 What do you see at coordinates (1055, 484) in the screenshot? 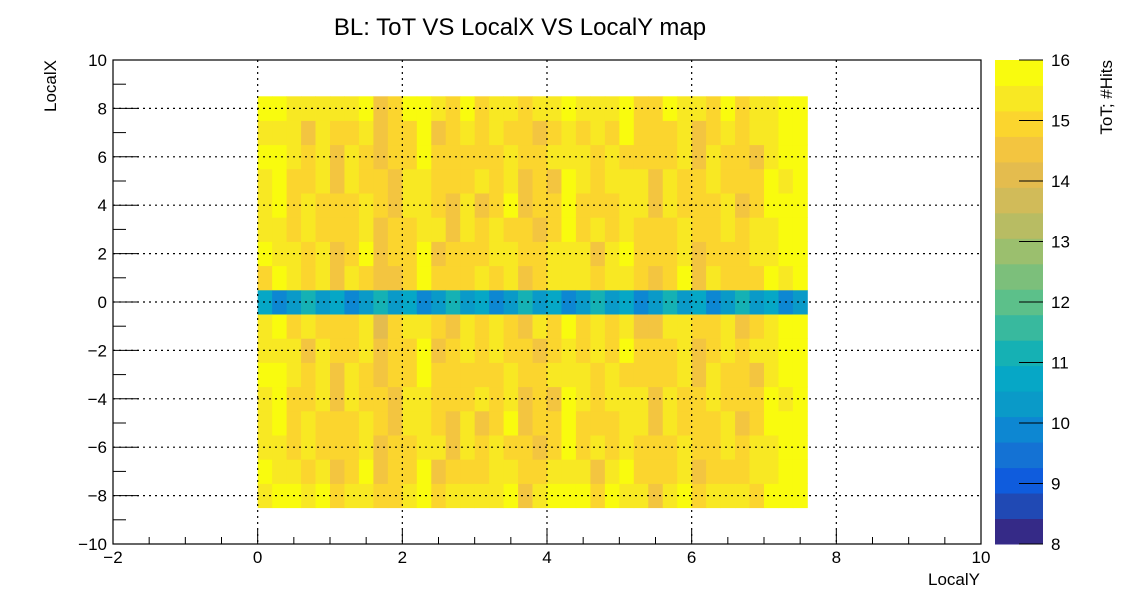
I see `colorbar-tick-label: 9` at bounding box center [1055, 484].